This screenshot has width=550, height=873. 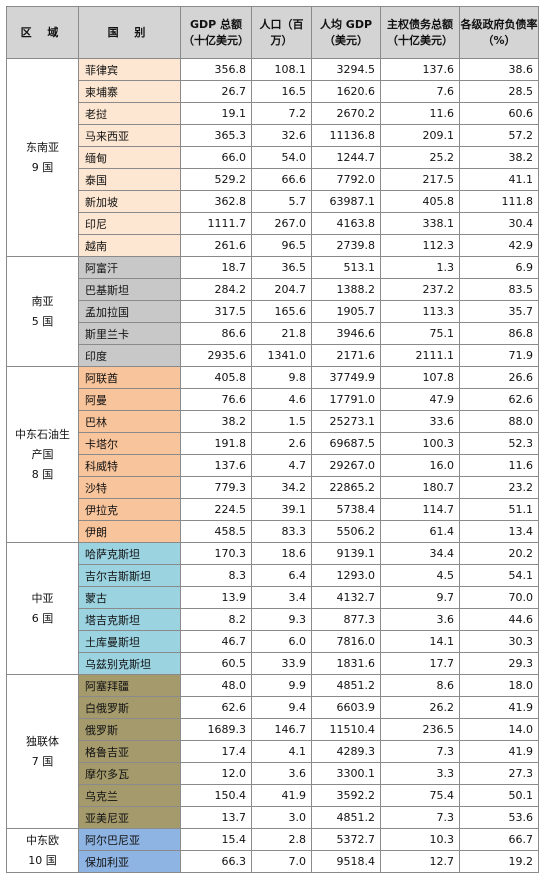 What do you see at coordinates (273, 641) in the screenshot?
I see `table-row: 土库曼斯坦 46.7 6.0 7816.0 14.1 30.3` at bounding box center [273, 641].